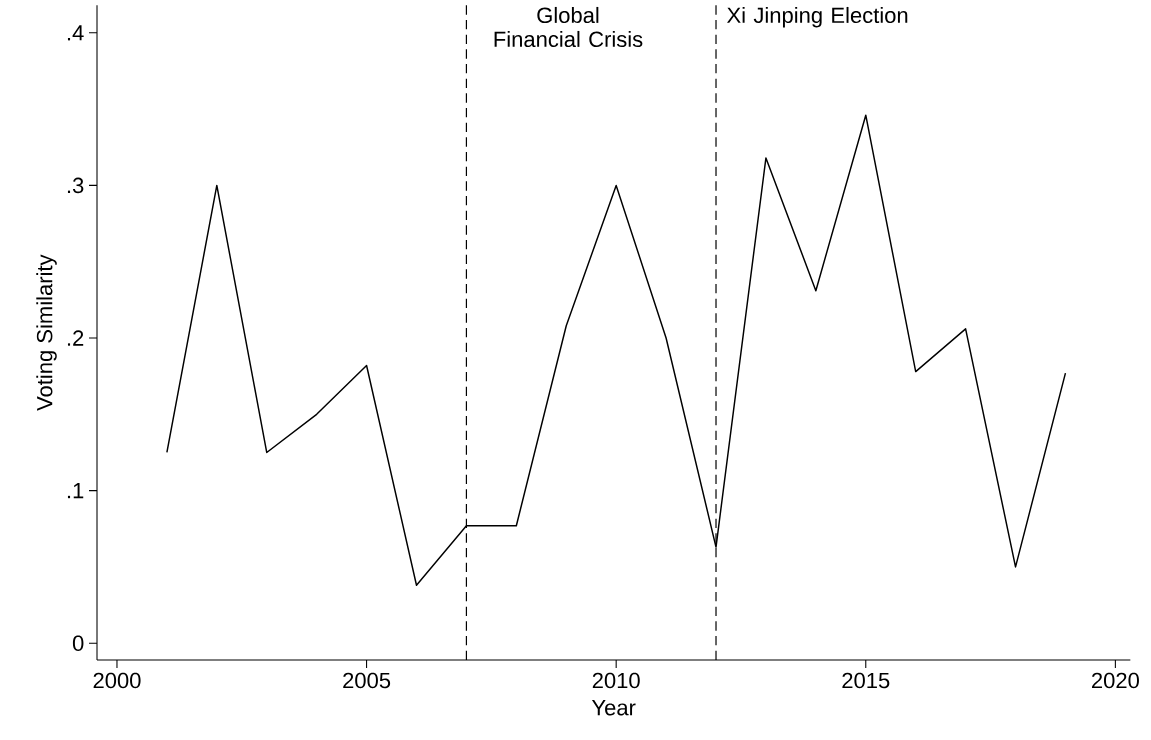 The image size is (1151, 740). What do you see at coordinates (78, 643) in the screenshot?
I see `y-tick-label: 0` at bounding box center [78, 643].